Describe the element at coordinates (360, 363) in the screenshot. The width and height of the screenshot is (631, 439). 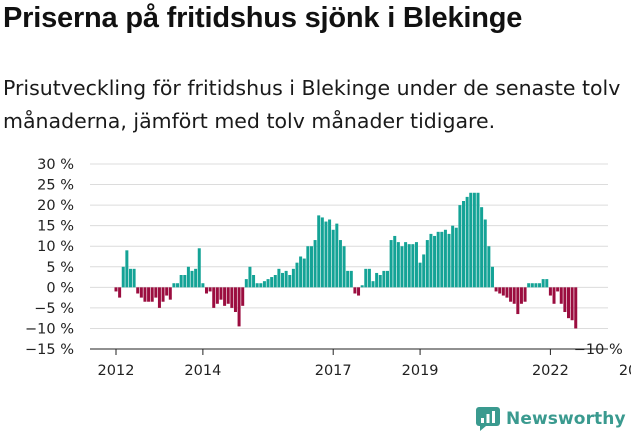
I see `x-axis: 2012 2014 2017 2019 2022 2024` at that location.